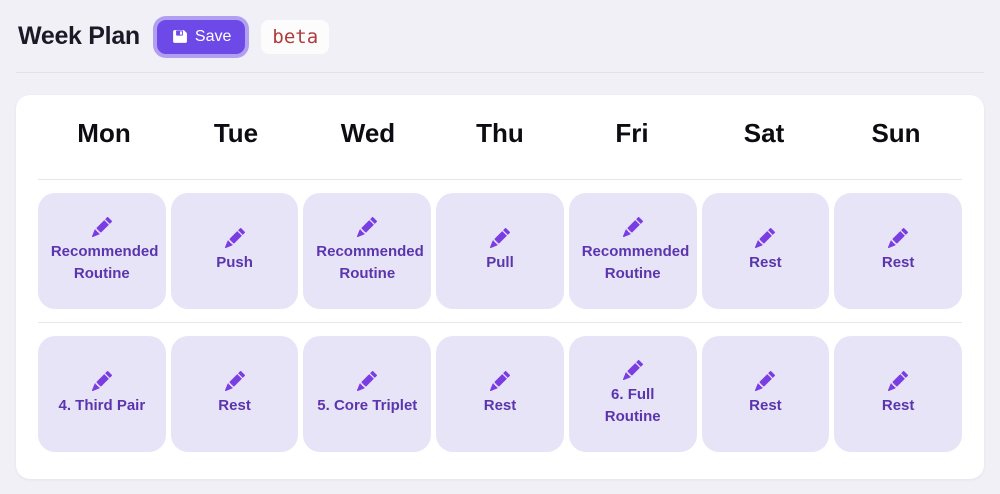 The width and height of the screenshot is (1000, 494). What do you see at coordinates (213, 36) in the screenshot?
I see `save-button-label: Save` at bounding box center [213, 36].